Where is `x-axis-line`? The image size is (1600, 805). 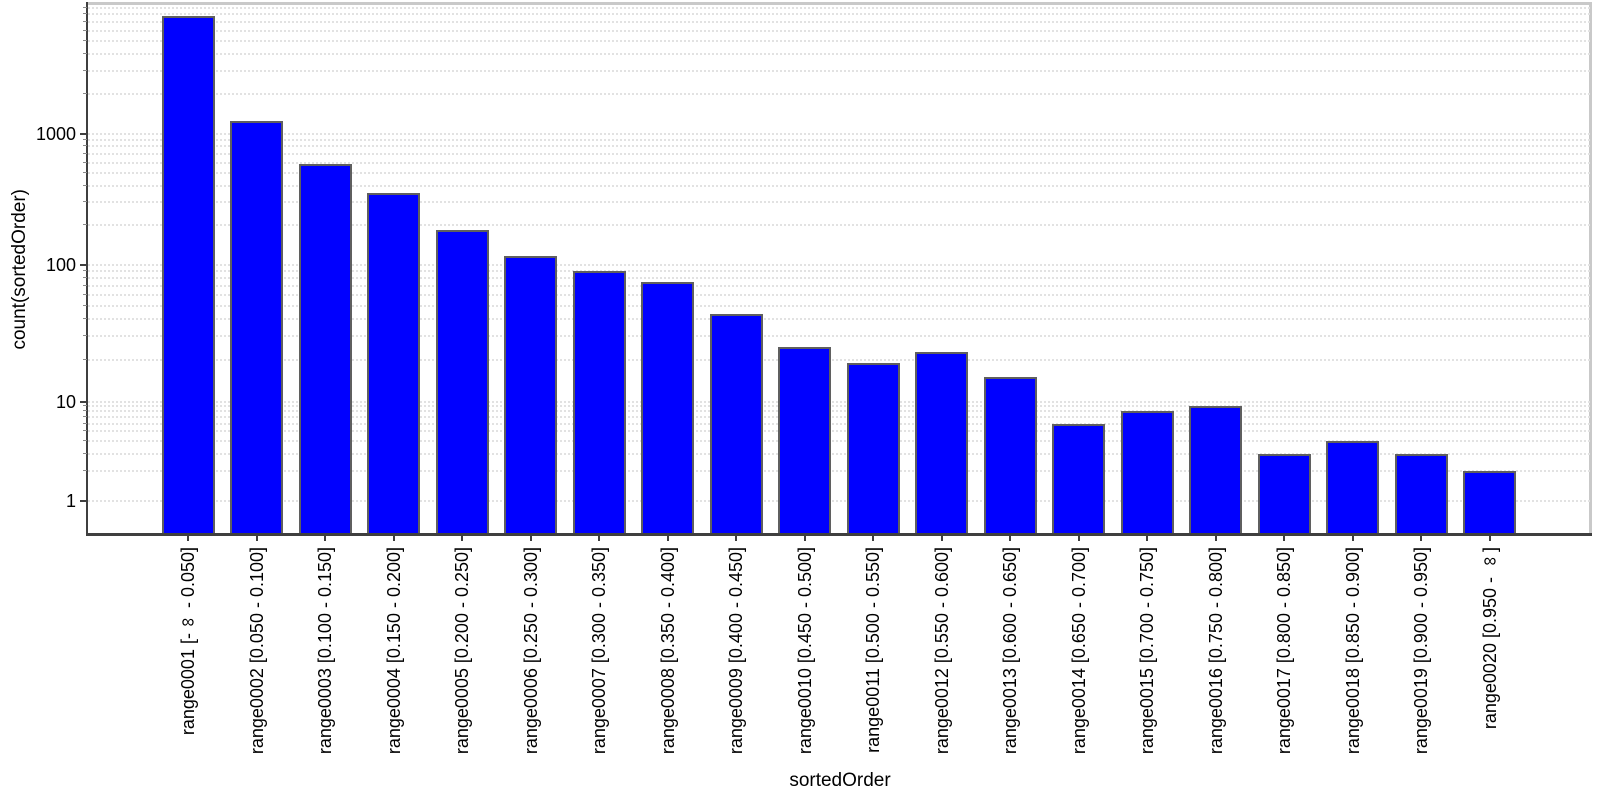 x-axis-line is located at coordinates (839, 534).